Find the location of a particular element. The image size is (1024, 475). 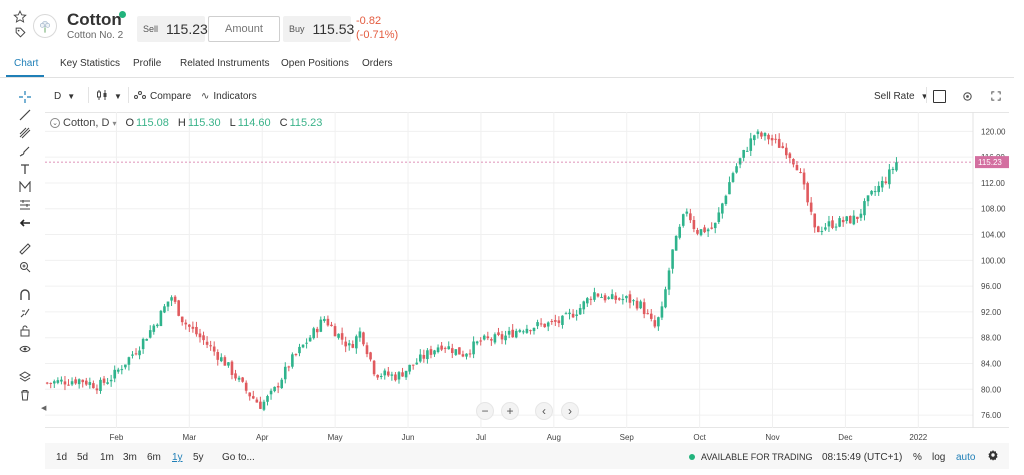

interval-selector: D ▼ is located at coordinates (64, 96).